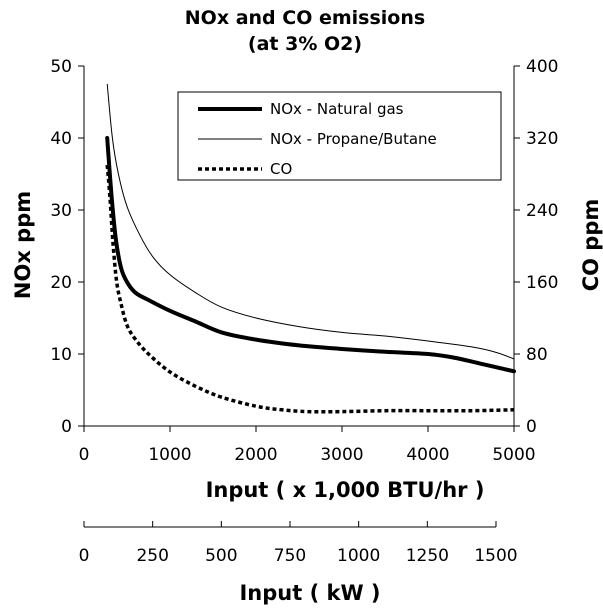 Image resolution: width=603 pixels, height=611 pixels. What do you see at coordinates (255, 455) in the screenshot?
I see `x-tick-label: 2000` at bounding box center [255, 455].